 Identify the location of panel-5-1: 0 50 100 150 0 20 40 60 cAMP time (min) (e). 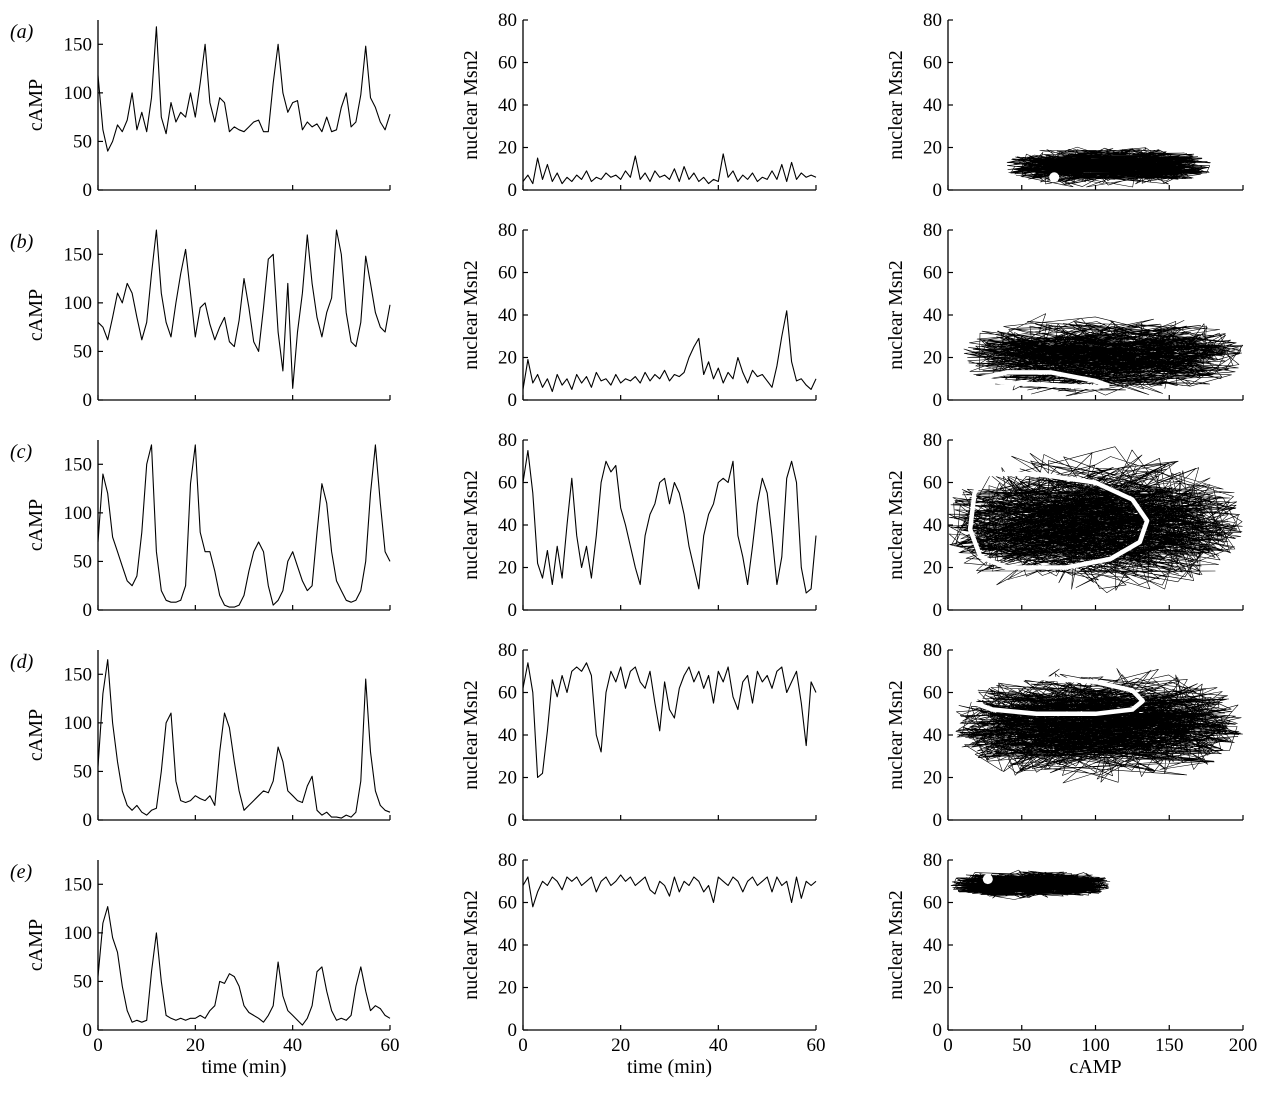
(205, 969).